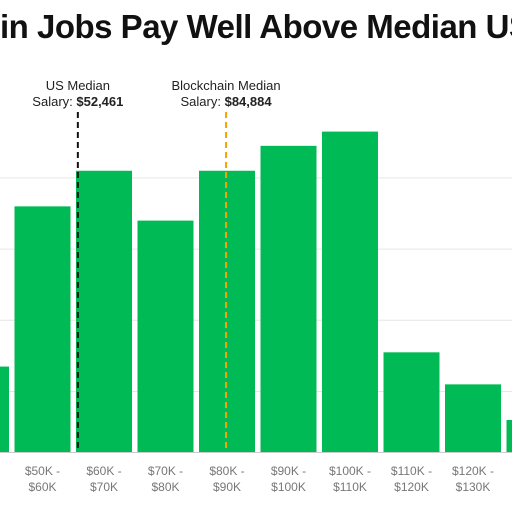  Describe the element at coordinates (256, 26) in the screenshot. I see `chart-title: in Jobs Pay Well Above Median US S` at that location.